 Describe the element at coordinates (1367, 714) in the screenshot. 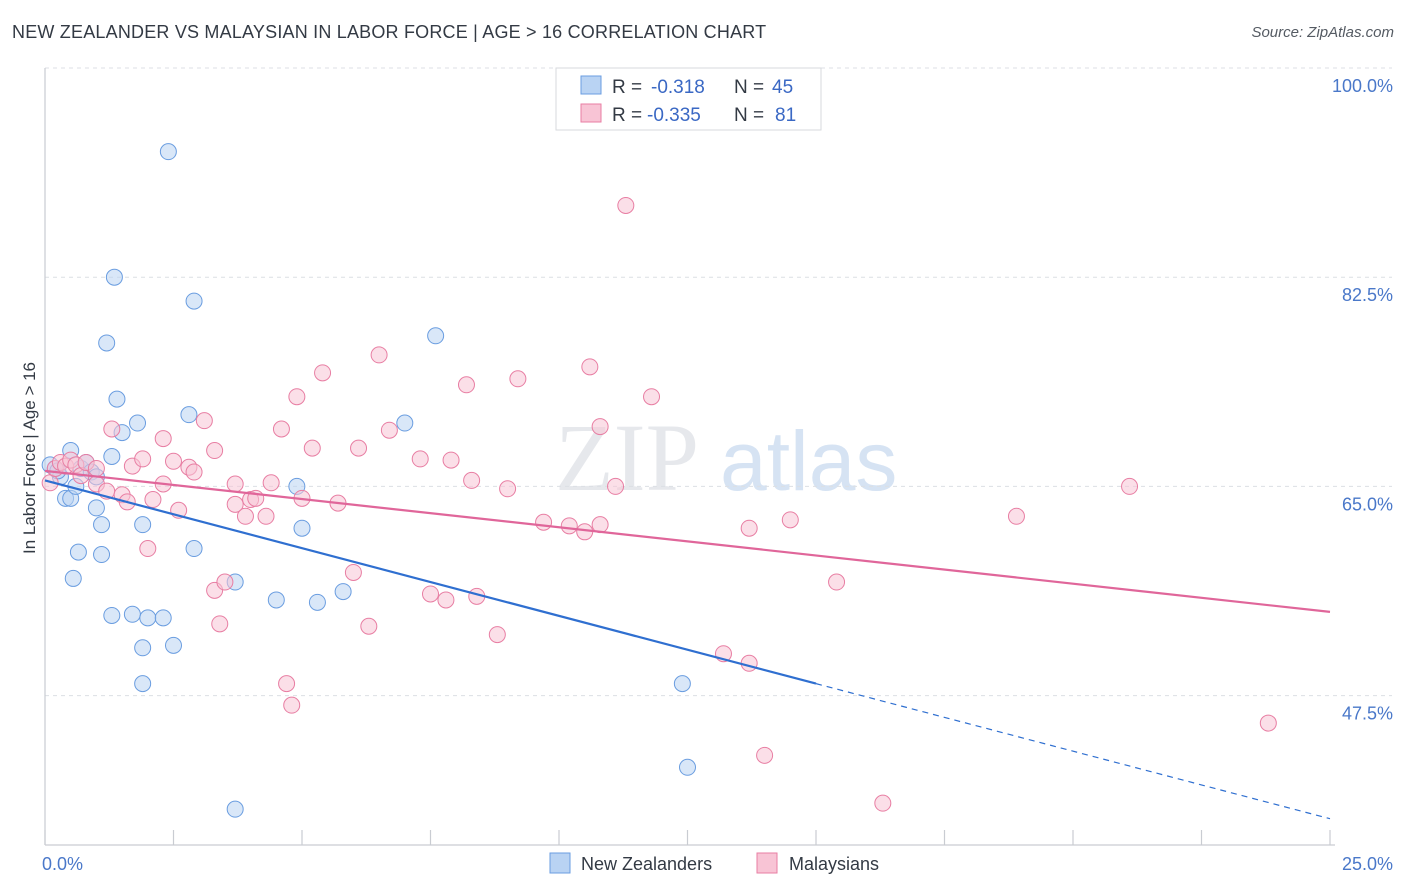

I see `y-tick-label: 47.5%` at that location.